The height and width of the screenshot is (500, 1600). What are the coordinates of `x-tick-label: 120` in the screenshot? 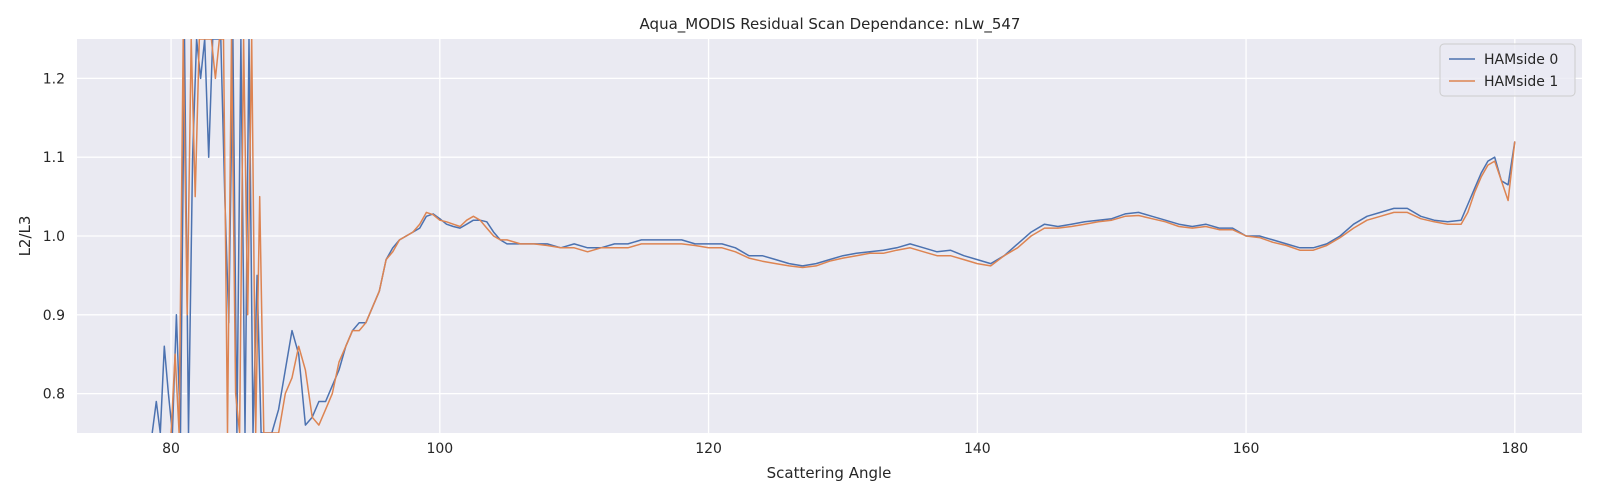 It's located at (708, 449).